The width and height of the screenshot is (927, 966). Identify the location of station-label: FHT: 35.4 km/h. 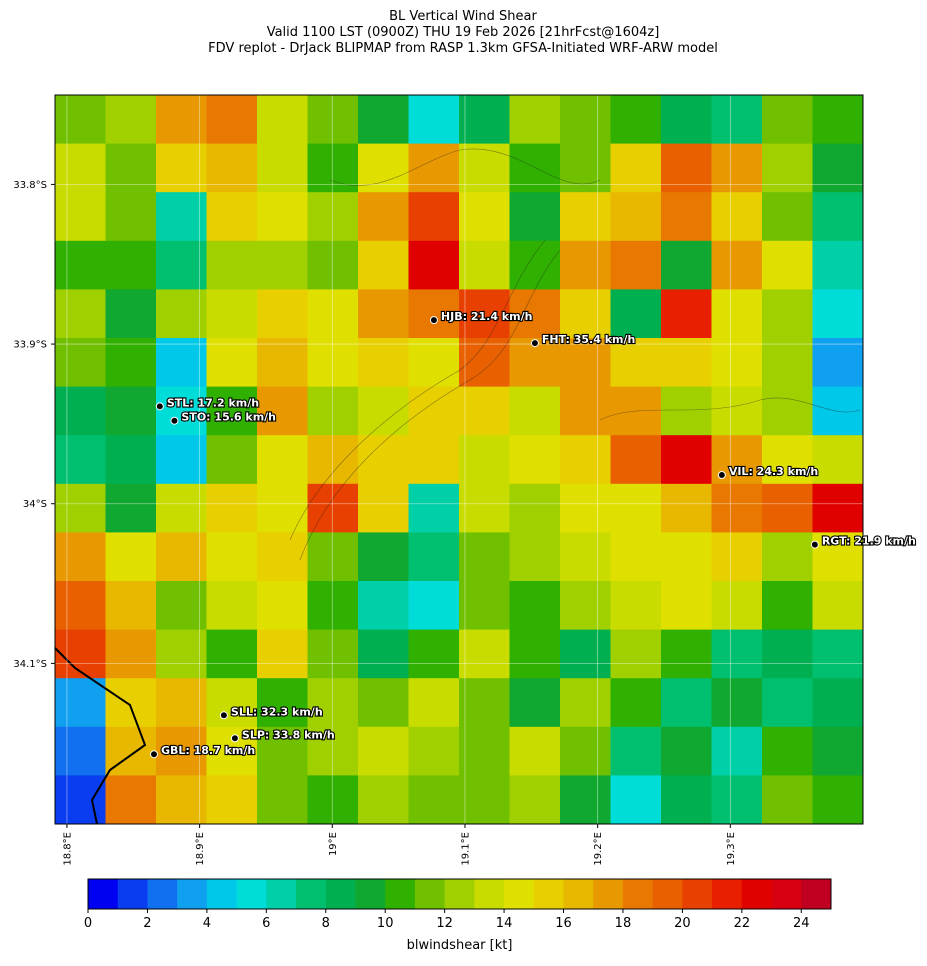
(588, 339).